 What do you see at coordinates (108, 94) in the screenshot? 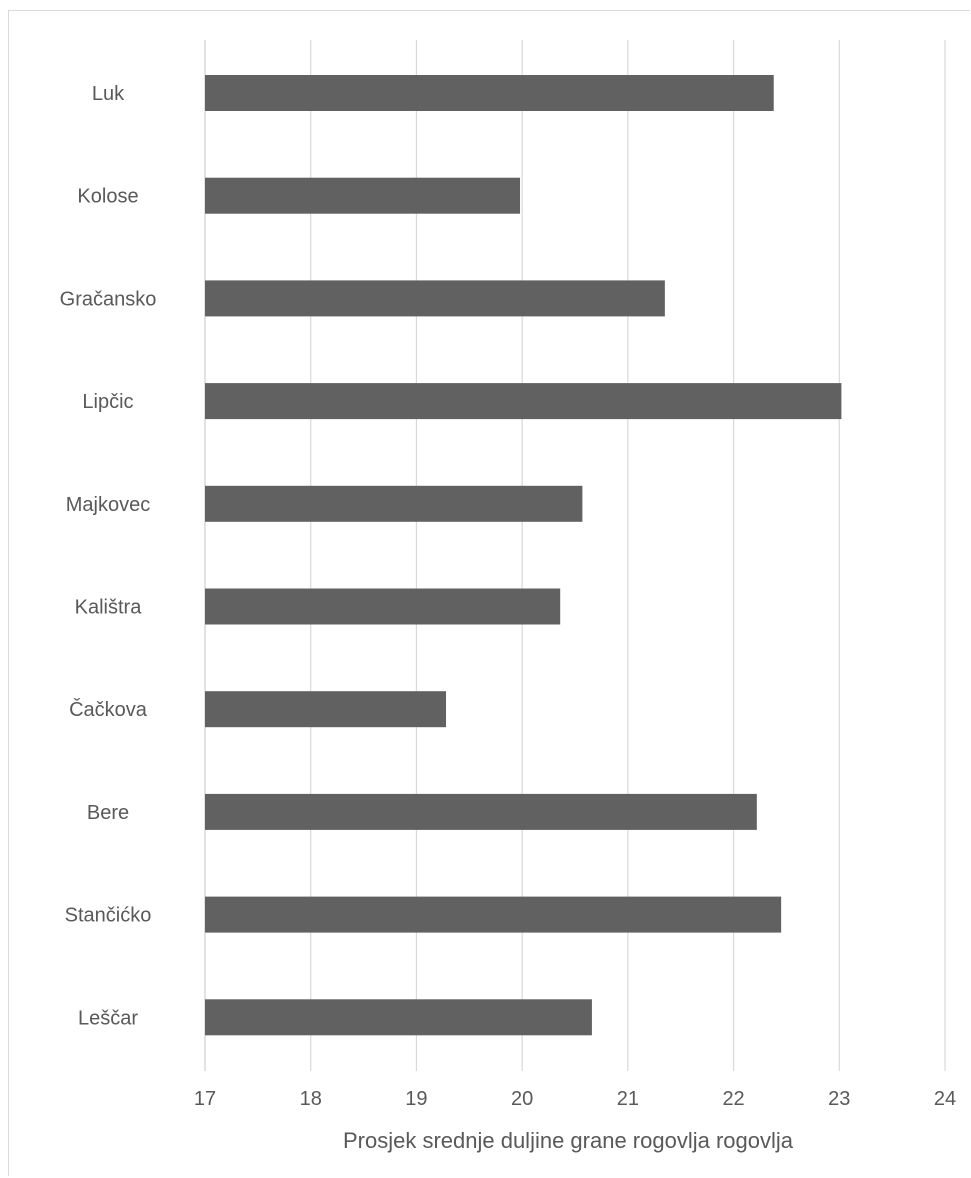
I see `category-label: Luk` at bounding box center [108, 94].